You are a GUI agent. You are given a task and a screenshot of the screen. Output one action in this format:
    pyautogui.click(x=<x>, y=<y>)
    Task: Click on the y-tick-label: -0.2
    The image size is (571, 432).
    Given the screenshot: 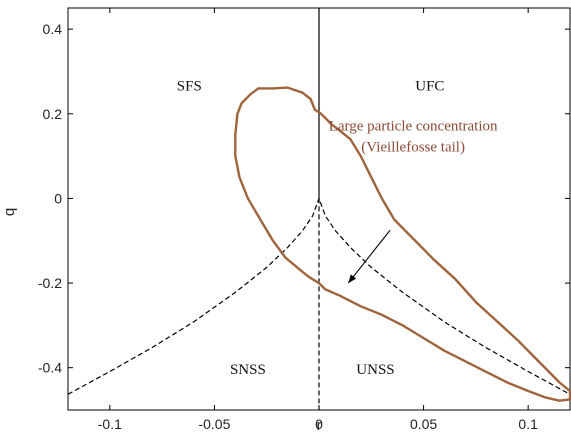 What is the action you would take?
    pyautogui.click(x=50, y=283)
    